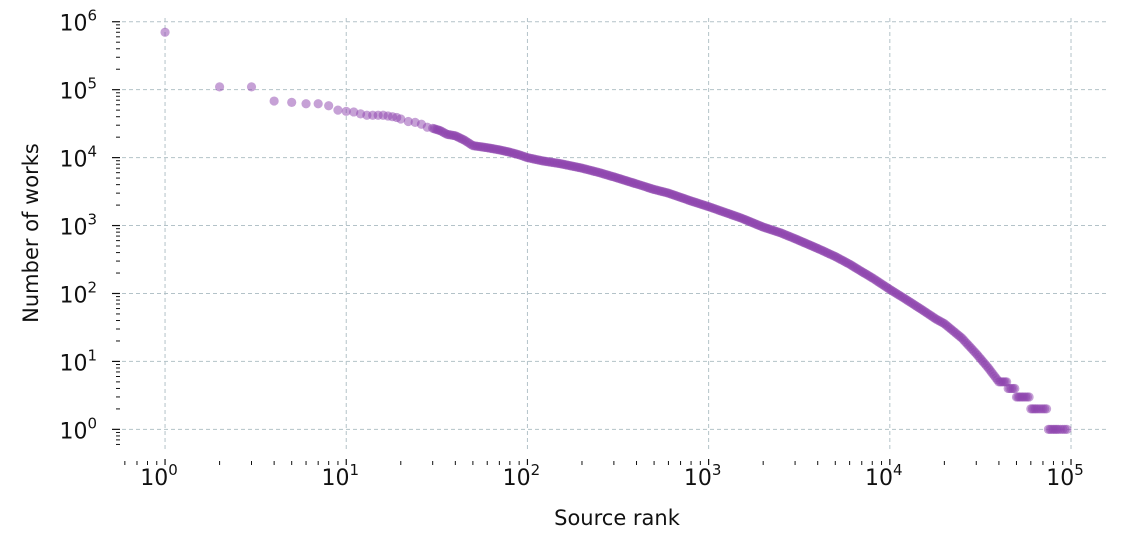 The image size is (1130, 550). What do you see at coordinates (884, 476) in the screenshot?
I see `x-tick-label: 10⁴` at bounding box center [884, 476].